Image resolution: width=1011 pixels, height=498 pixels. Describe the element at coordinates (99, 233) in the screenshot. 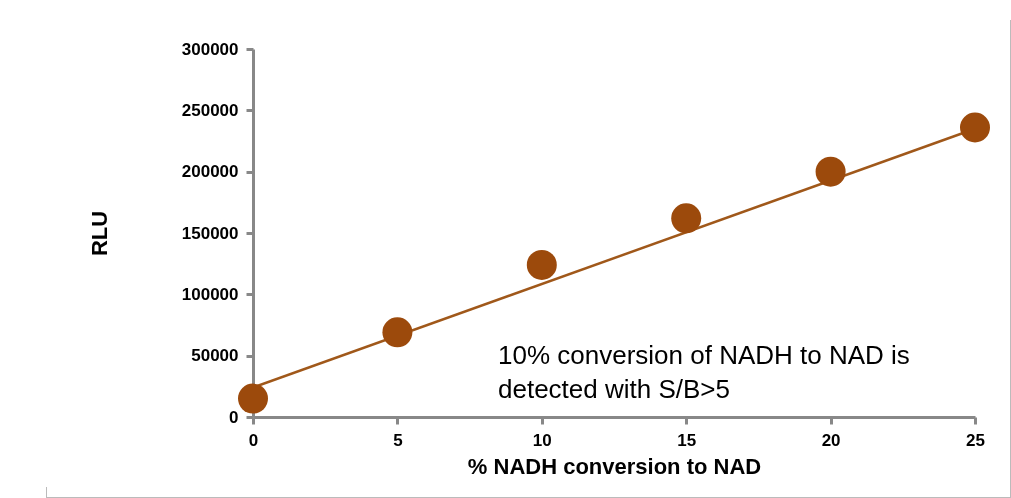

I see `y-axis-title: RLU` at that location.